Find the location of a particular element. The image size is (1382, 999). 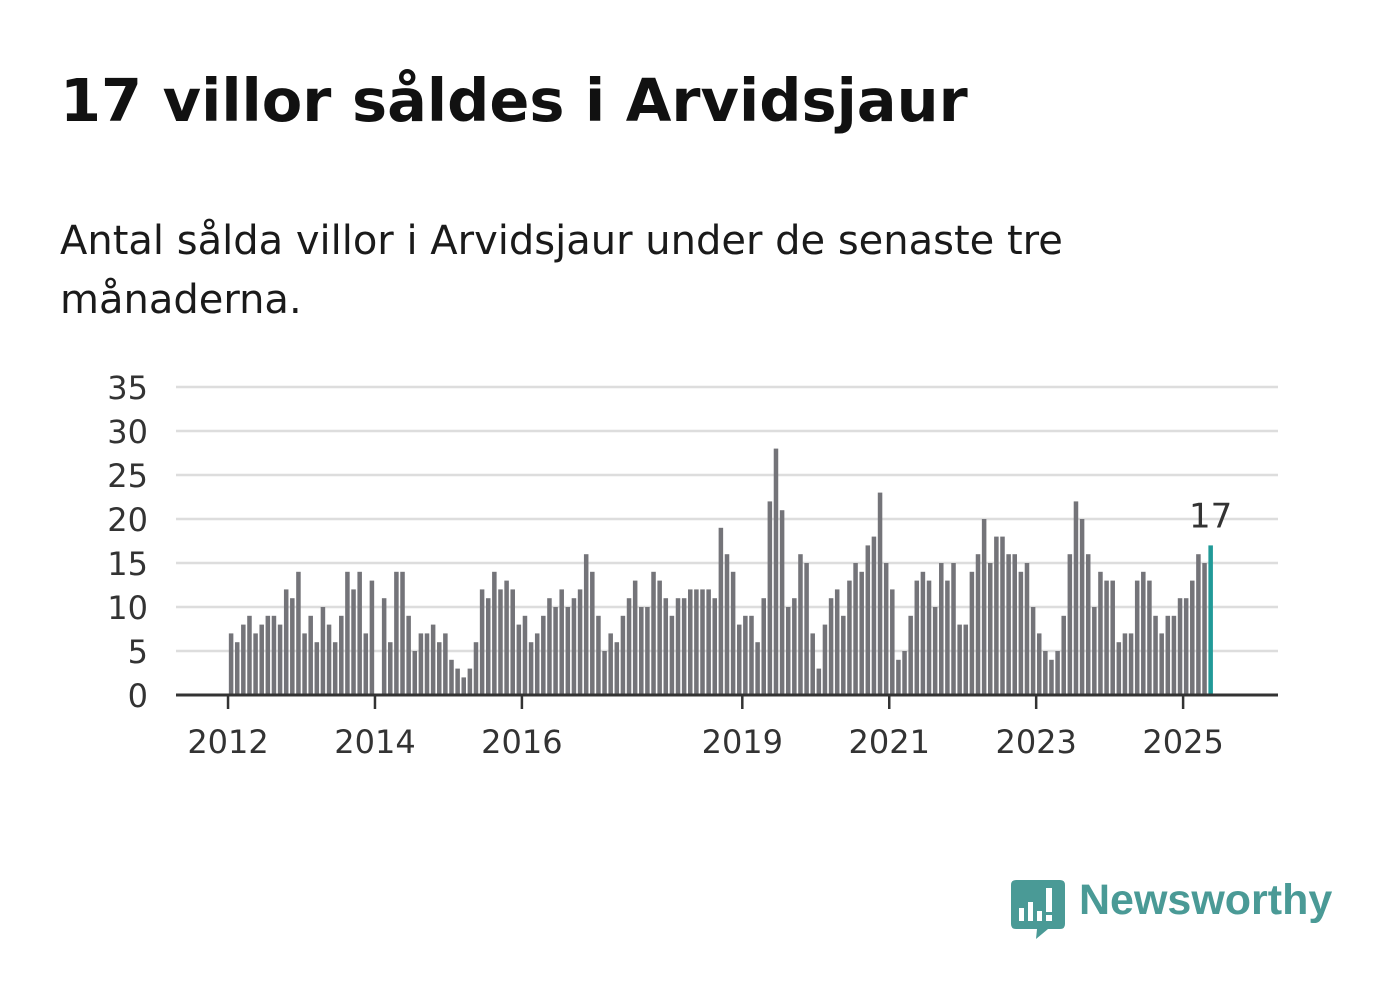

y-tick-label: 0 is located at coordinates (138, 696).